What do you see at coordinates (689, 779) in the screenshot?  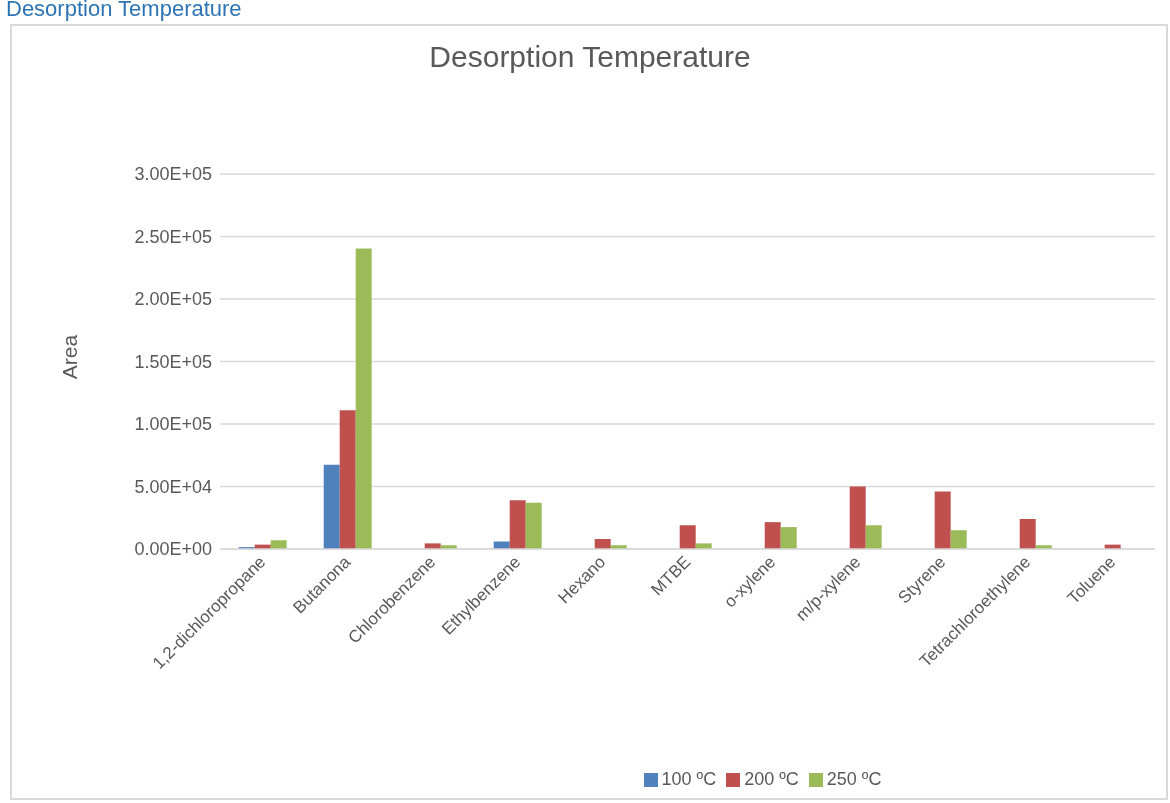 I see `legend-label: 100 ºC` at bounding box center [689, 779].